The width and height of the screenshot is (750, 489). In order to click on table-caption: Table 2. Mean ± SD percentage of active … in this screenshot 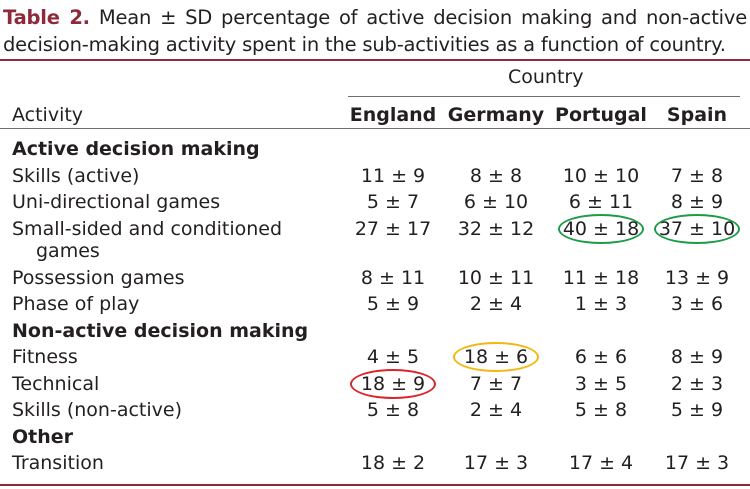, I will do `click(375, 31)`.